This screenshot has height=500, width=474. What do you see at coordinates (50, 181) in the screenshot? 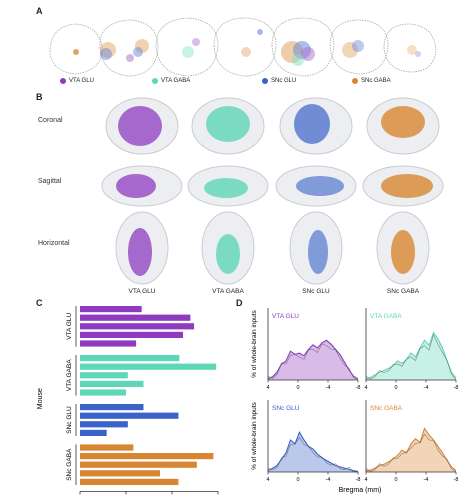
I see `row-label-sagittal: Sagittal` at bounding box center [50, 181].